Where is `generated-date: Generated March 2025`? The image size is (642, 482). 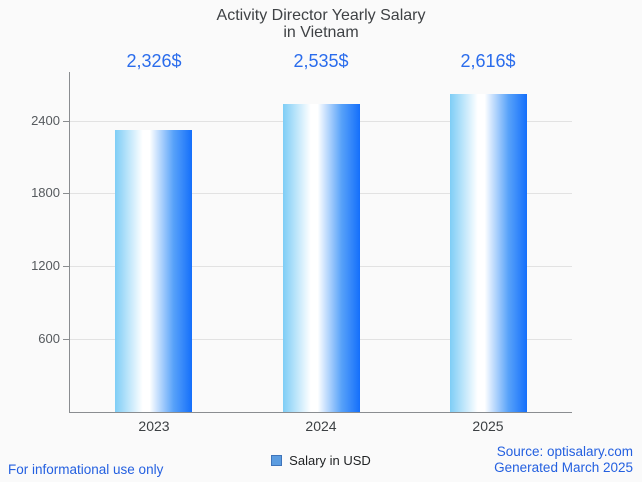 generated-date: Generated March 2025 is located at coordinates (563, 467).